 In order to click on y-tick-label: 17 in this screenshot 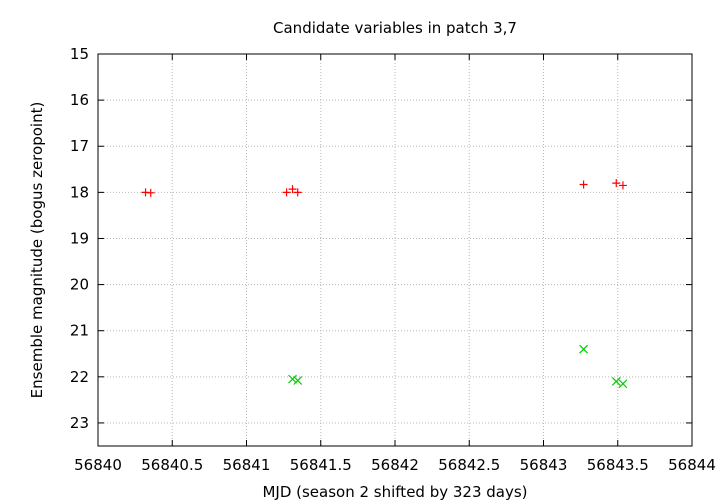, I will do `click(79, 146)`.